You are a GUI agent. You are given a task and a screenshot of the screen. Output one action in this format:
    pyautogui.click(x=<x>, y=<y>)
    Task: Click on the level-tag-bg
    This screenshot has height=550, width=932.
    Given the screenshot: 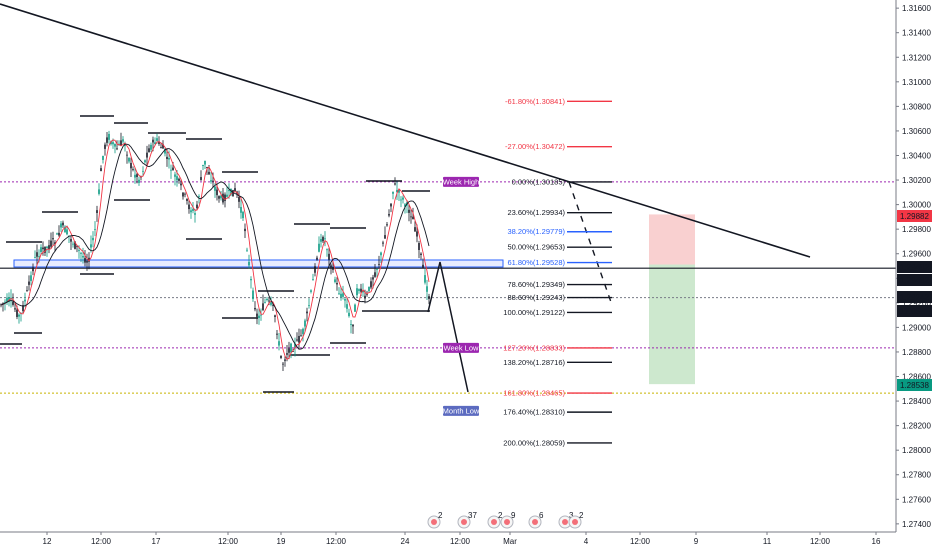 What is the action you would take?
    pyautogui.click(x=461, y=181)
    